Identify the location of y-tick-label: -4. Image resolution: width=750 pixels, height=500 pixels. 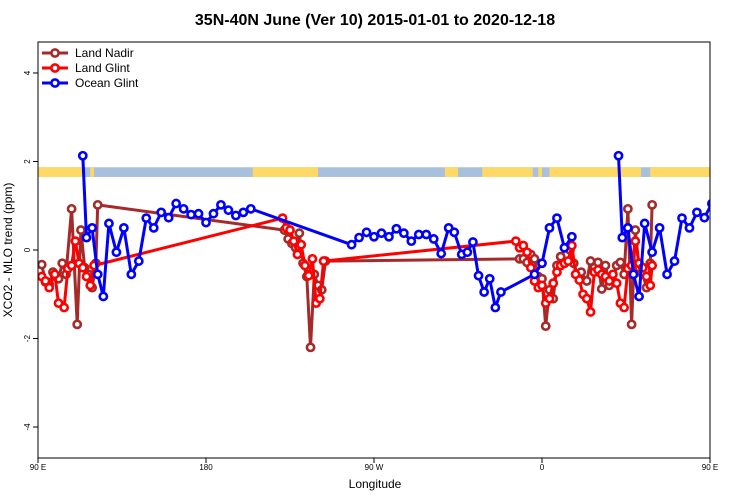
(27, 427).